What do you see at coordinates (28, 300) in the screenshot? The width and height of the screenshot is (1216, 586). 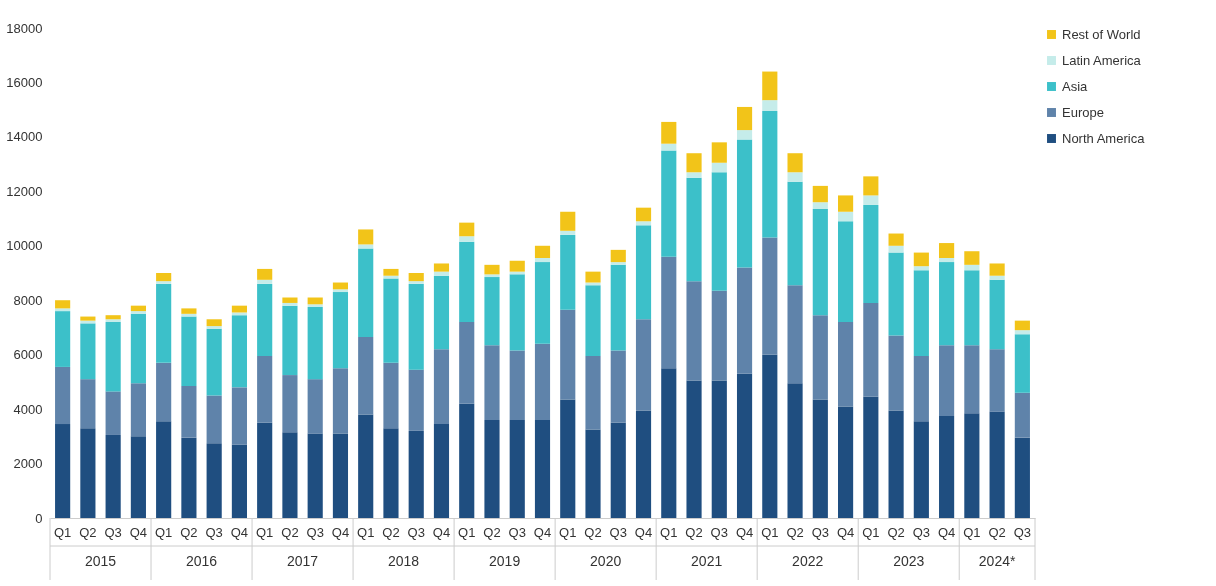 I see `y-tick-label: 8000` at bounding box center [28, 300].